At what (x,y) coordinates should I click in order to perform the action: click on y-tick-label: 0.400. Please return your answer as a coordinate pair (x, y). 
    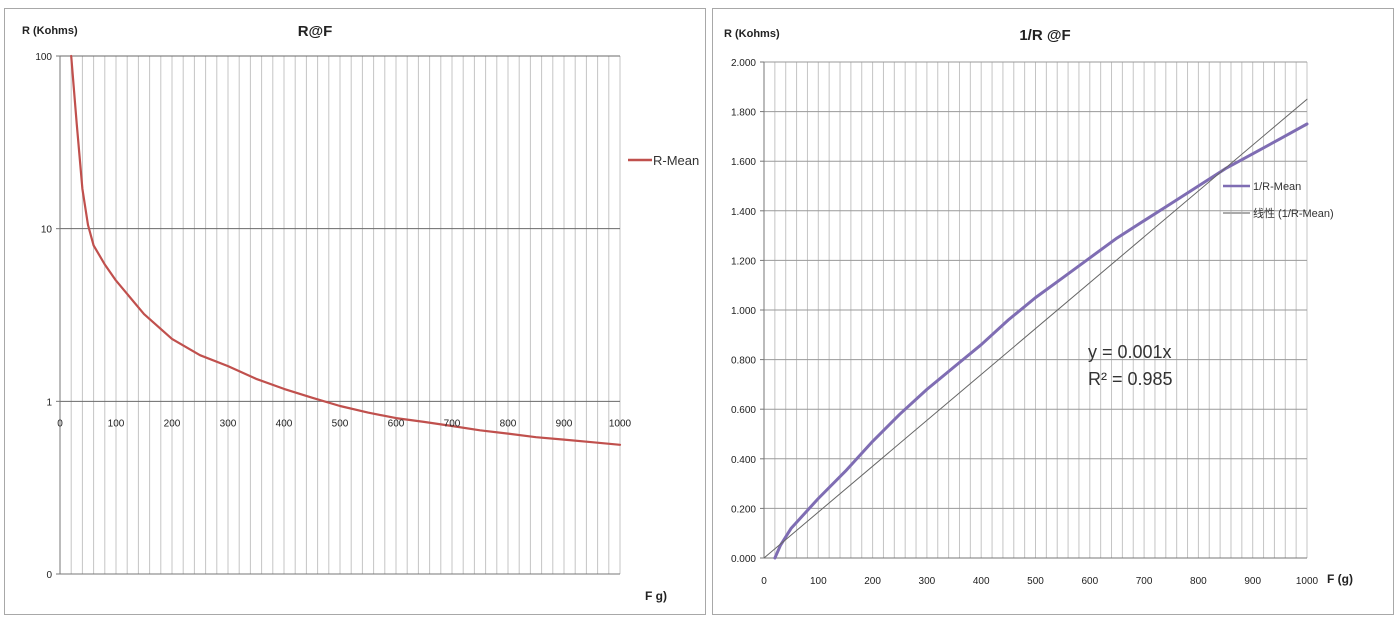
    Looking at the image, I should click on (743, 460).